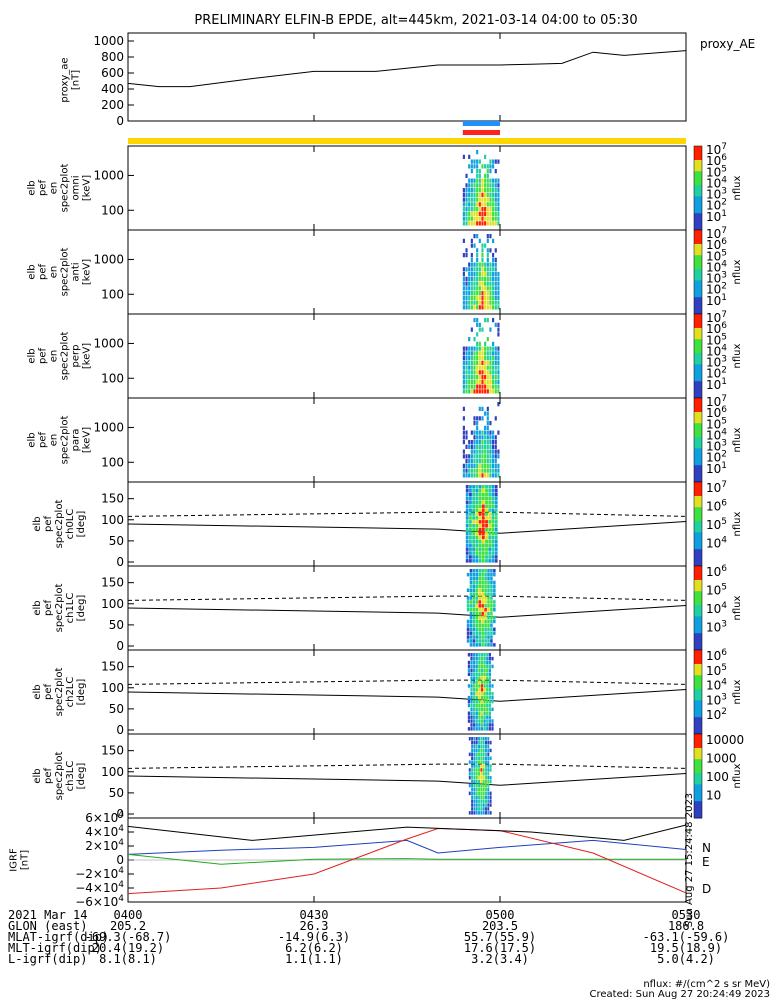 This screenshot has width=775, height=1000. Describe the element at coordinates (716, 149) in the screenshot. I see `colorbar-tick-label: 107` at that location.